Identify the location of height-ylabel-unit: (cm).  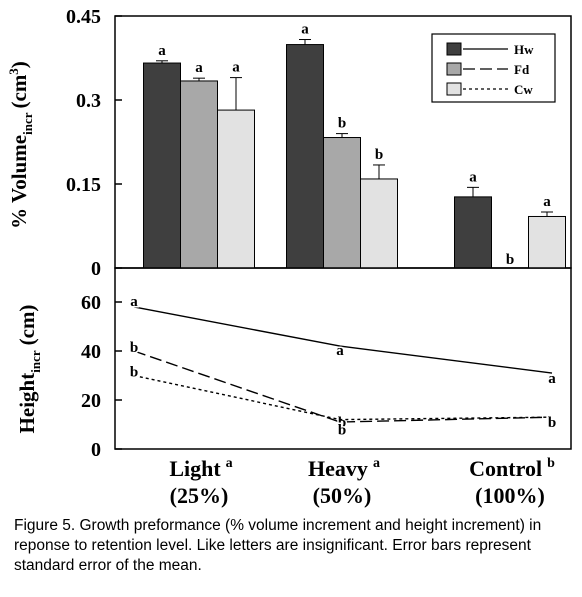
(27, 325).